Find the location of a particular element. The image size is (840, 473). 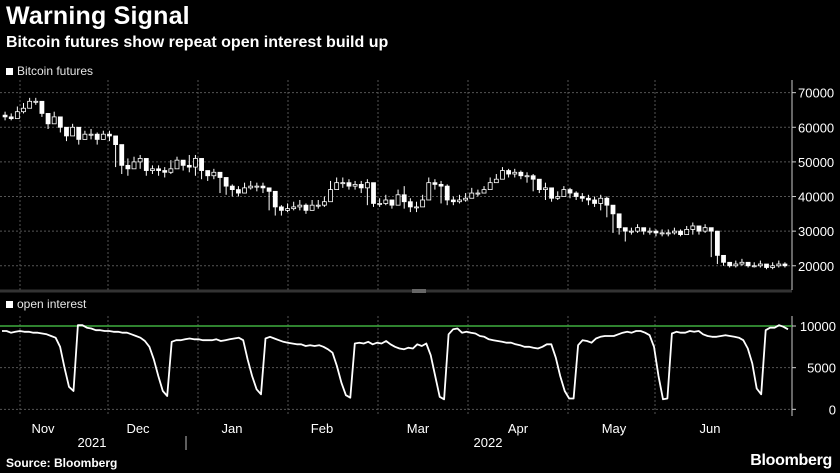

y-tick-label-price: 20000 is located at coordinates (816, 266).